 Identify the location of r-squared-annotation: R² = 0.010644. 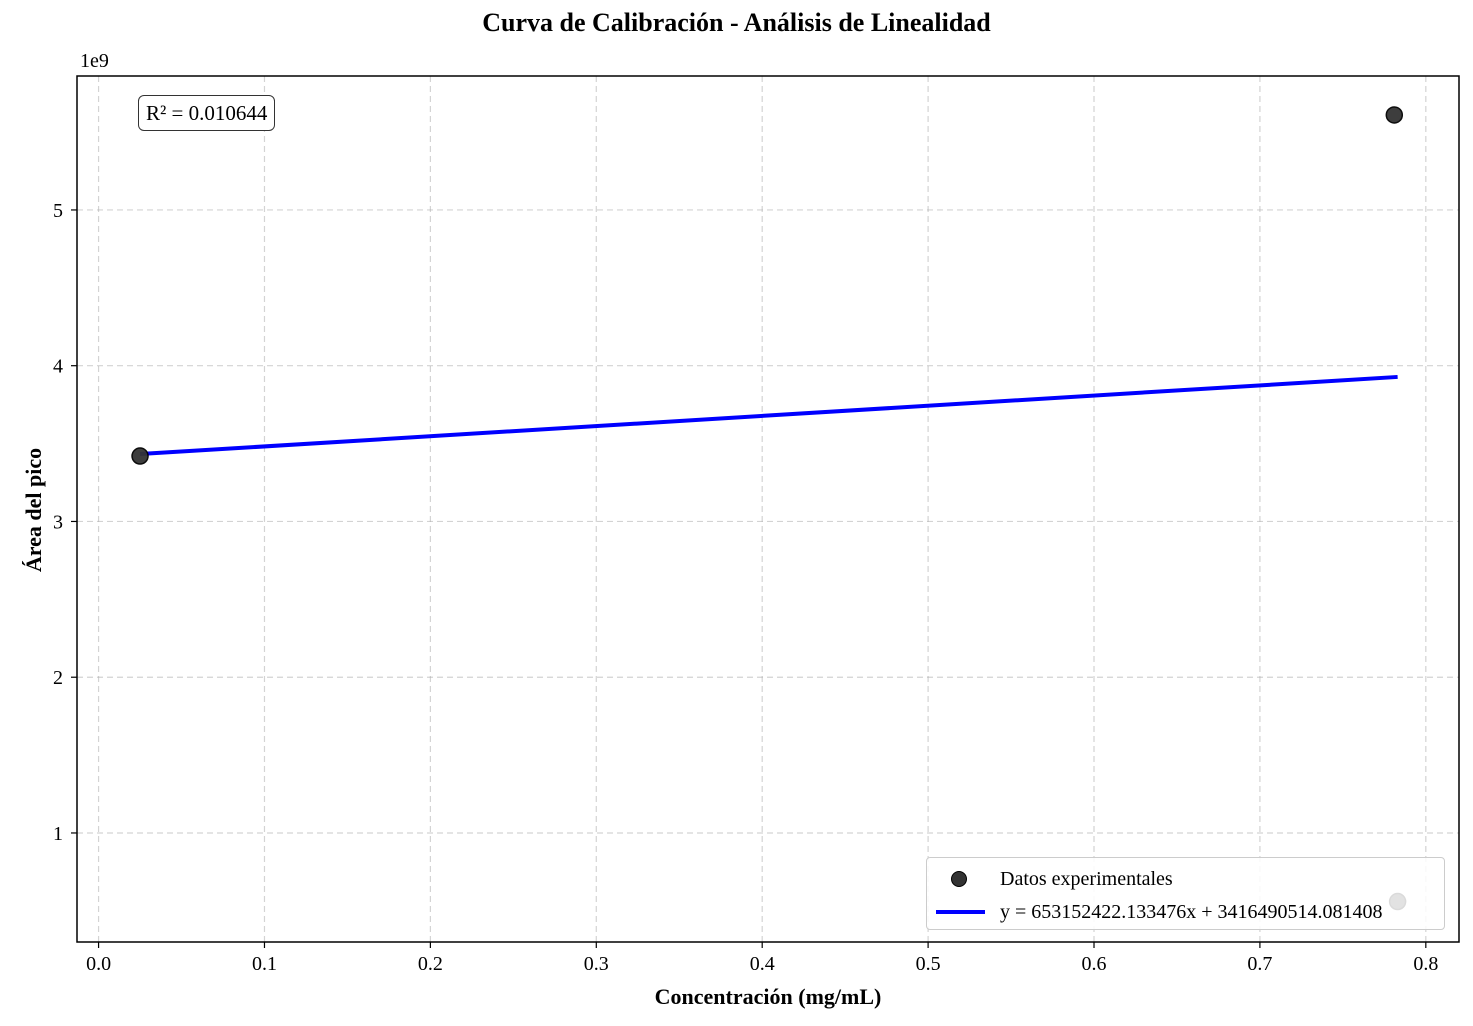
(207, 113).